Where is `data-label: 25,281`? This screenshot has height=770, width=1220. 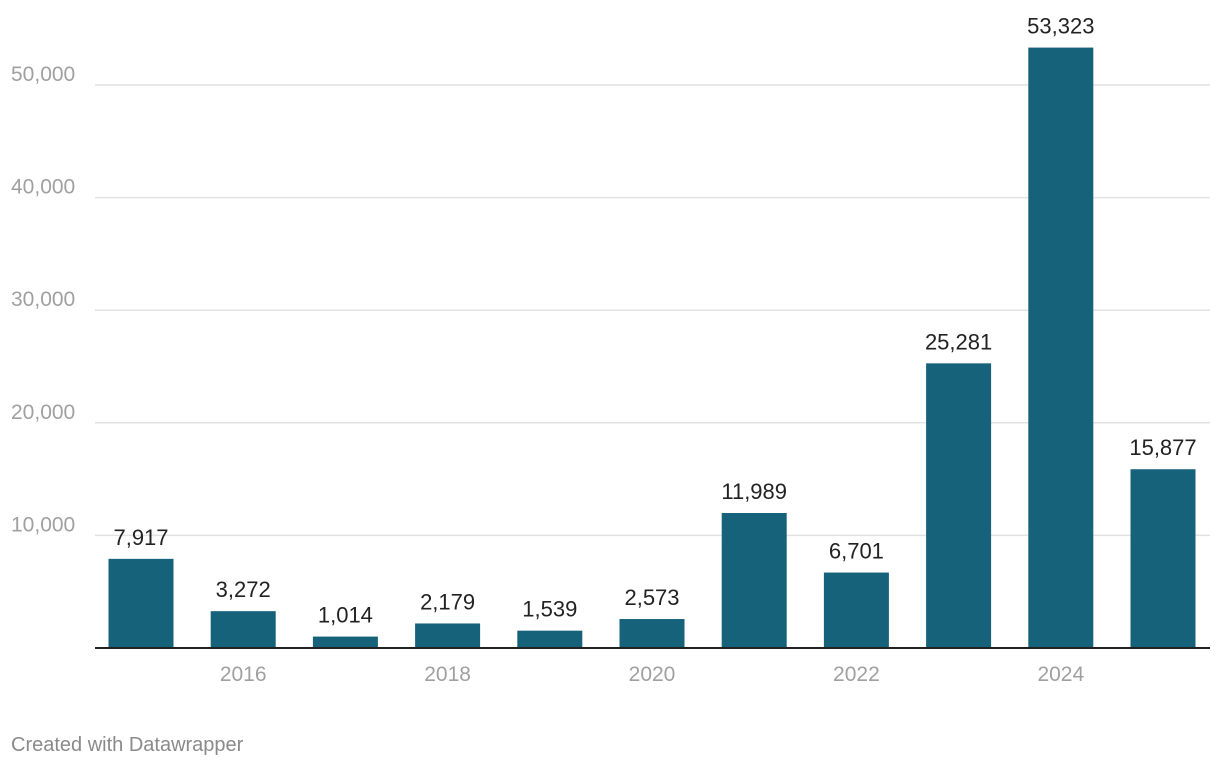 data-label: 25,281 is located at coordinates (958, 341).